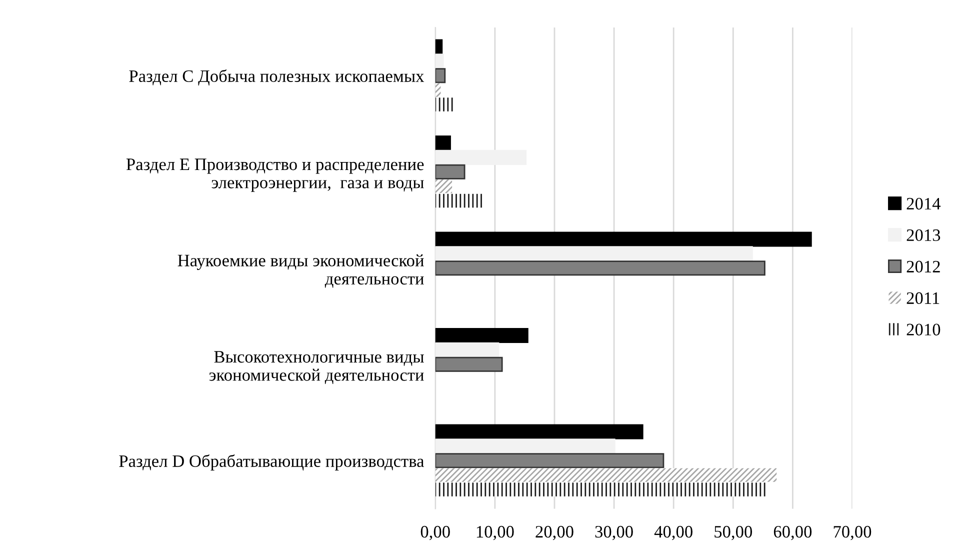  Describe the element at coordinates (555, 533) in the screenshot. I see `x-tick-label: 20,00` at that location.